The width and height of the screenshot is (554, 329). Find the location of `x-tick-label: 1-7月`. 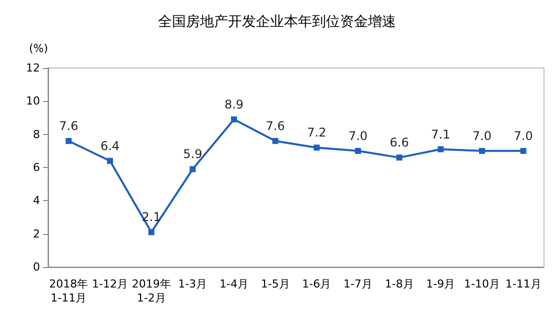

x-tick-label: 1-7月 is located at coordinates (358, 284).